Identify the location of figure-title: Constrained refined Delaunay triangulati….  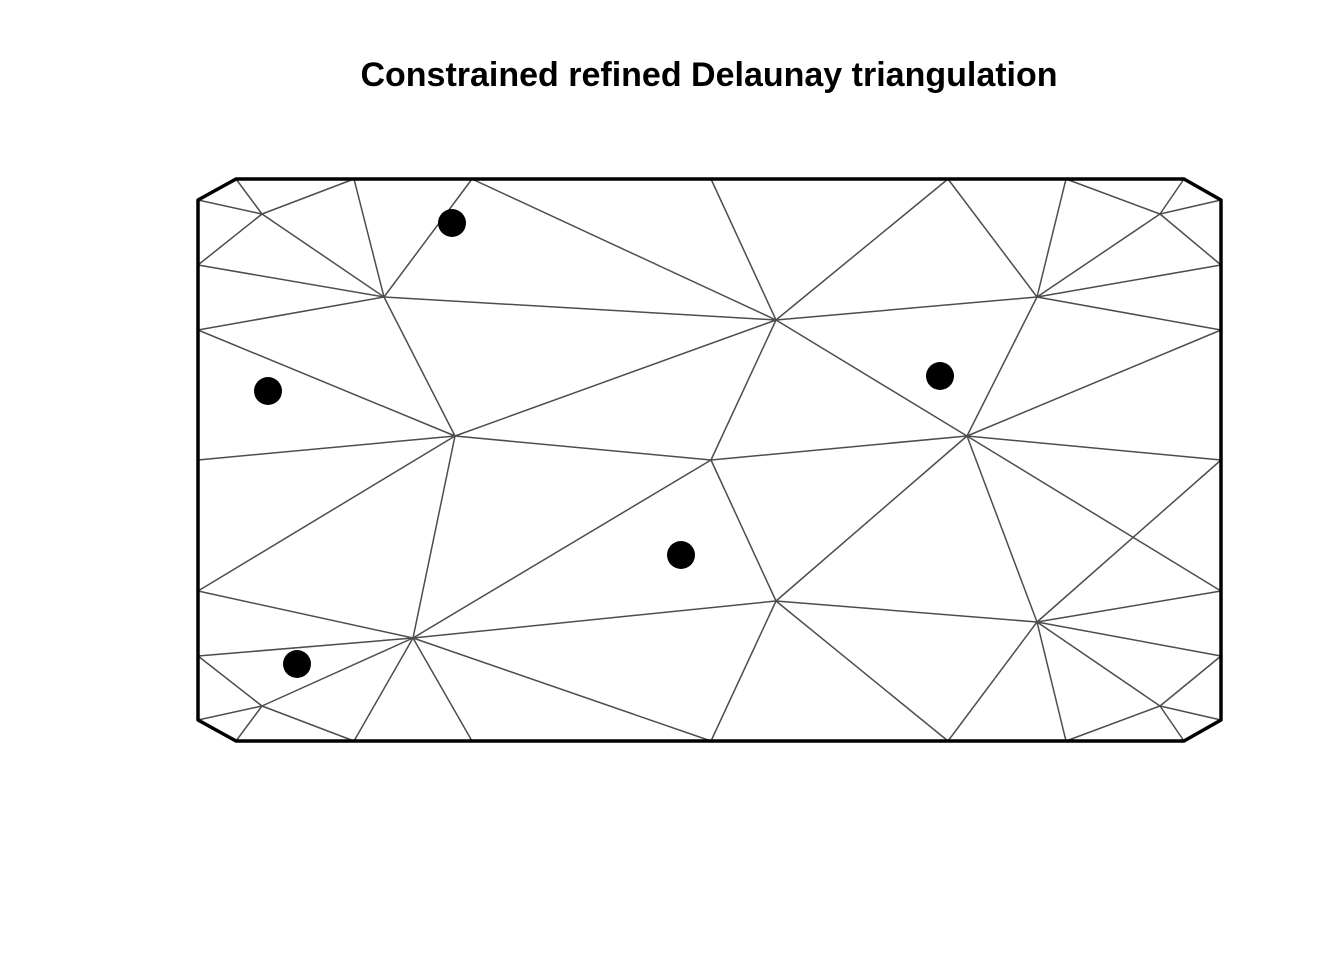
(709, 75).